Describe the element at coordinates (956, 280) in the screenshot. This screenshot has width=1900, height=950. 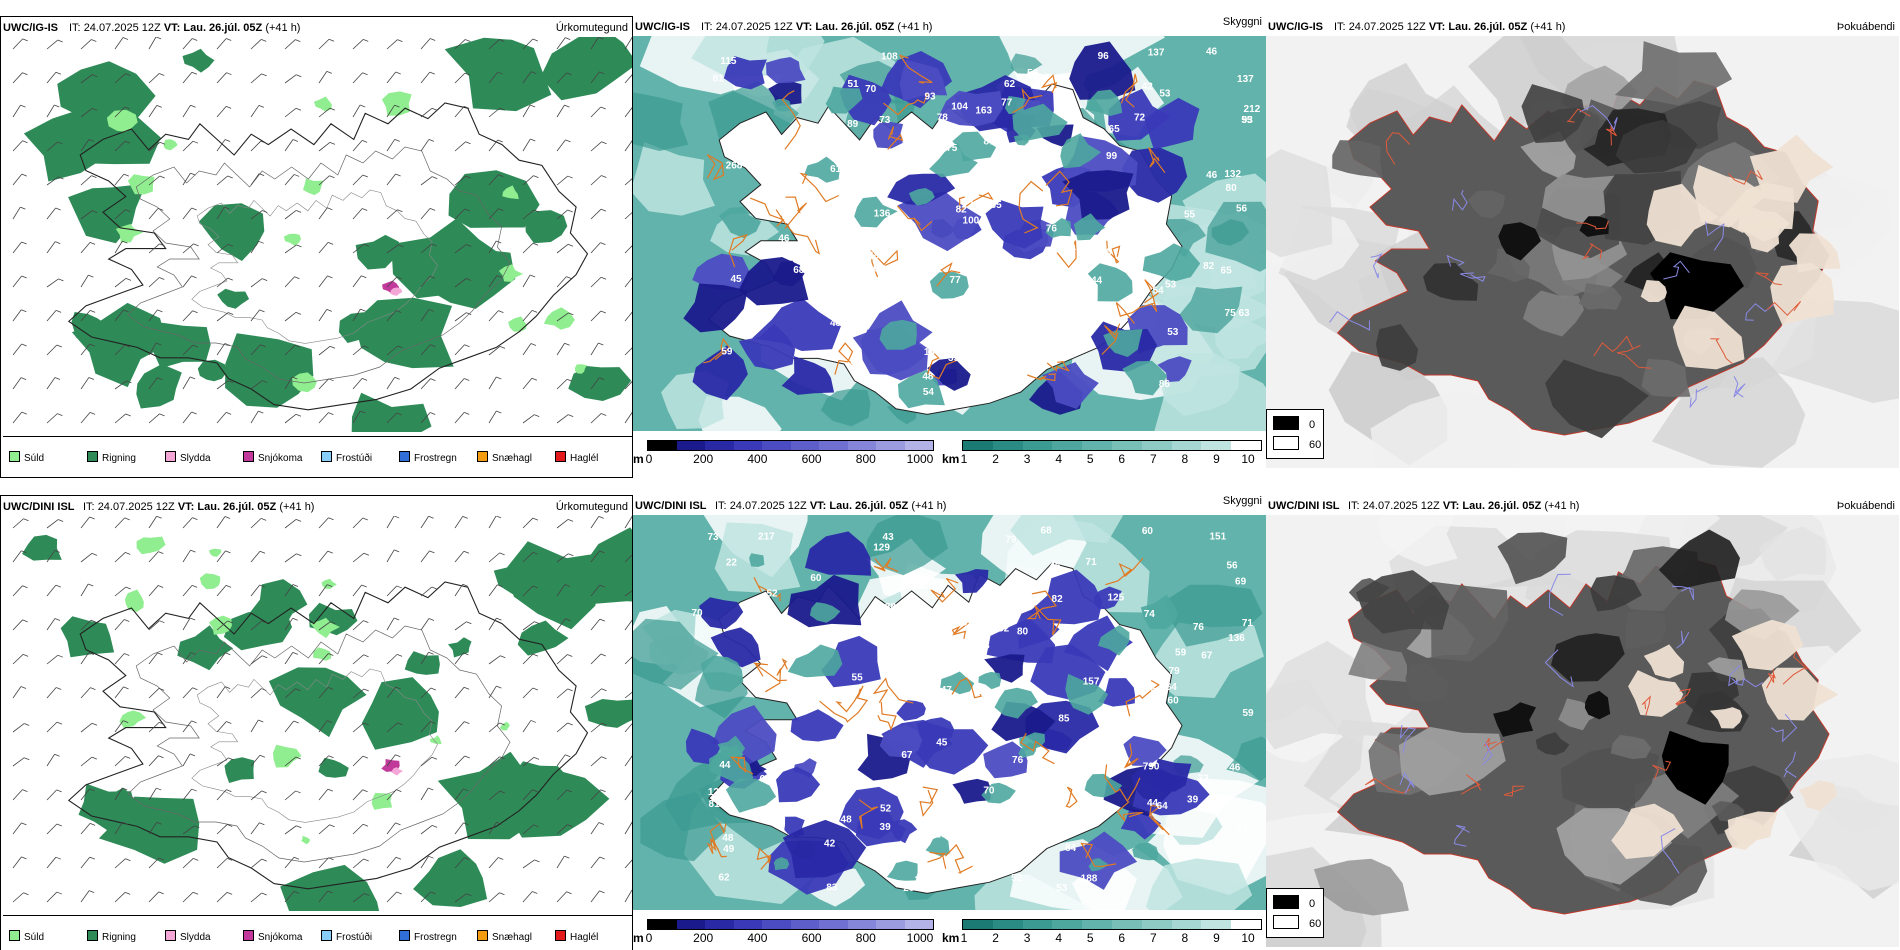
I see `cloud-base-label: 77` at that location.